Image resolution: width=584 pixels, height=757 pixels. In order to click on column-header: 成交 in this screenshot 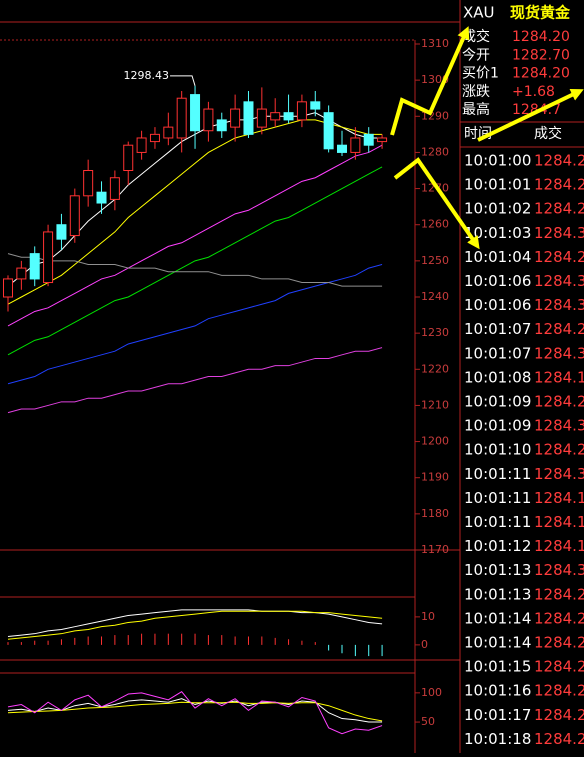, I will do `click(548, 133)`.